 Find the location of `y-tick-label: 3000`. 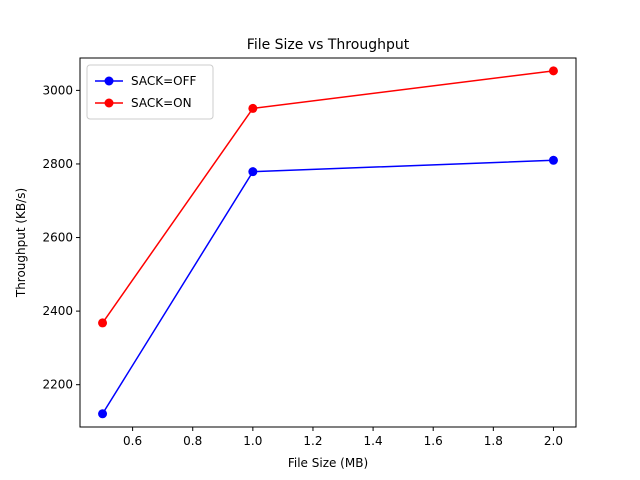

y-tick-label: 3000 is located at coordinates (57, 90).